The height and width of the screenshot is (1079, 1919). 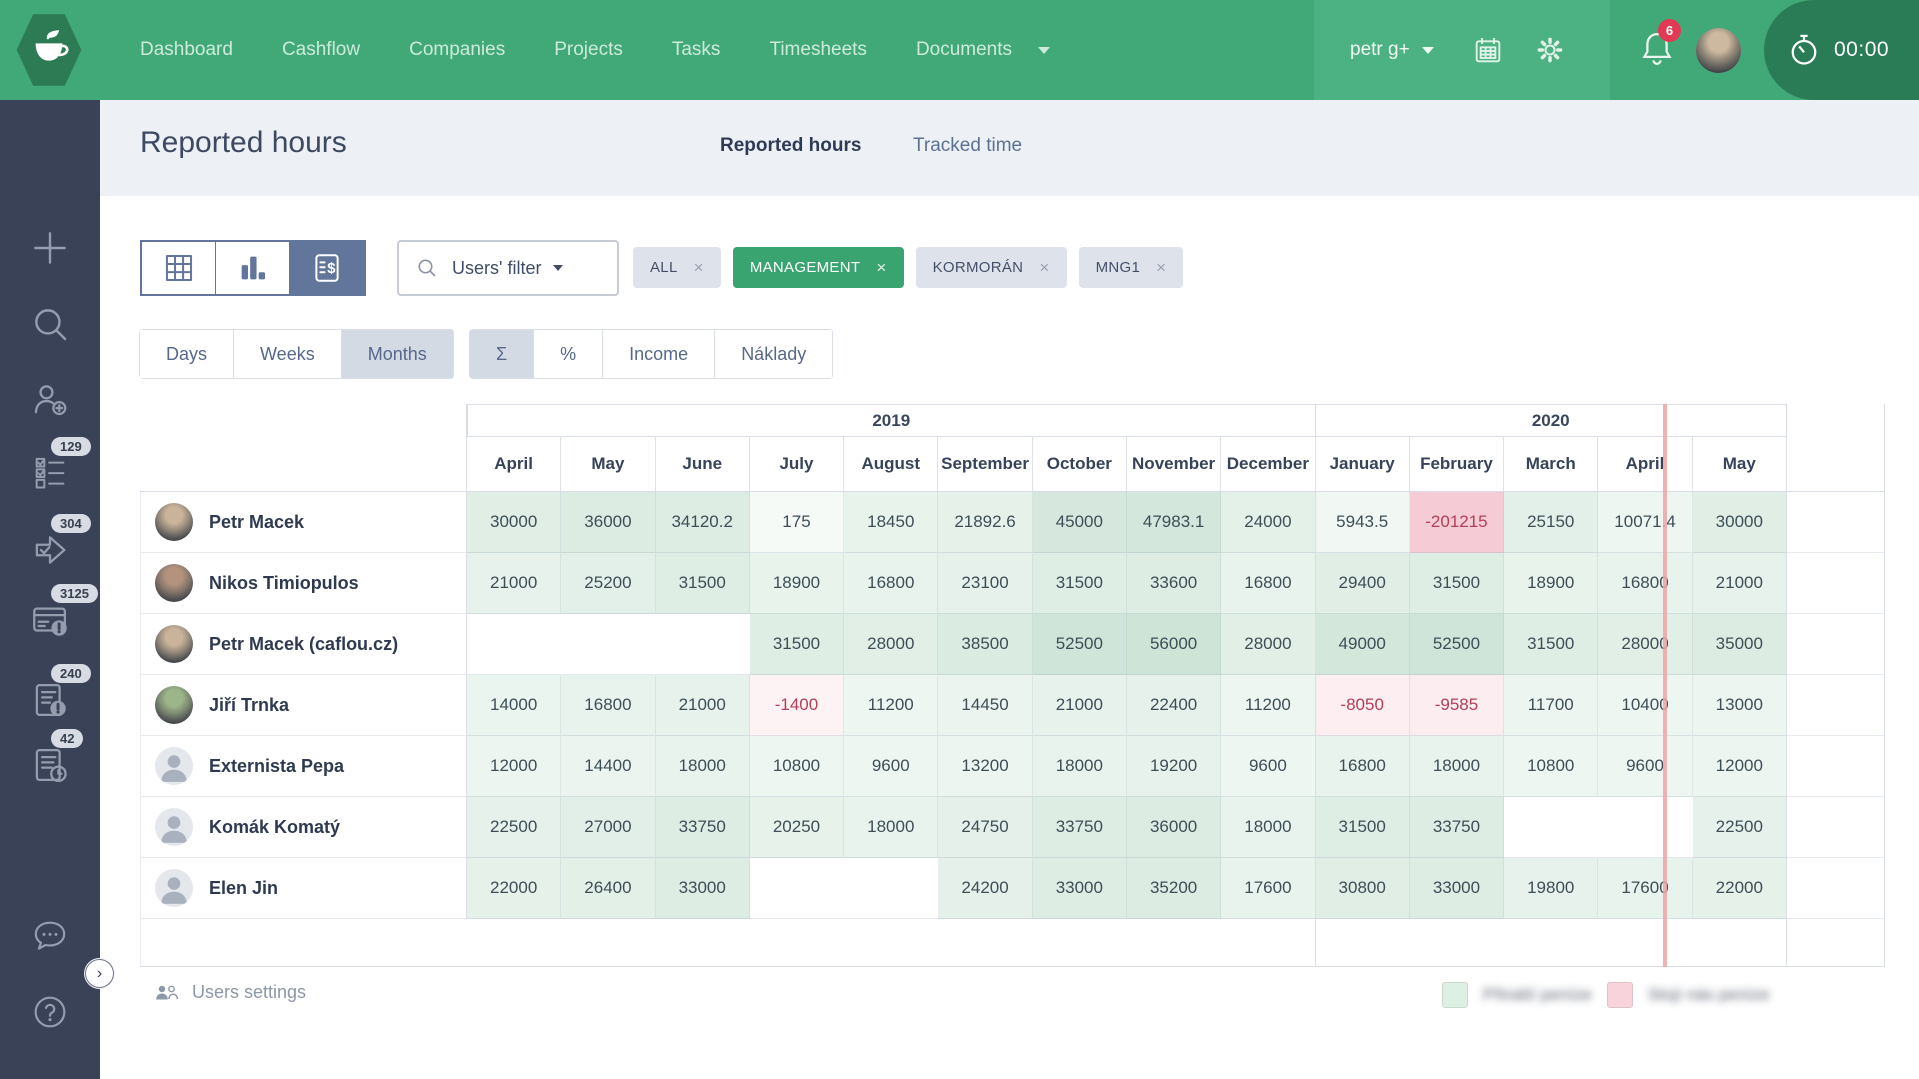 What do you see at coordinates (968, 145) in the screenshot?
I see `tab-tracked-time: Tracked time` at bounding box center [968, 145].